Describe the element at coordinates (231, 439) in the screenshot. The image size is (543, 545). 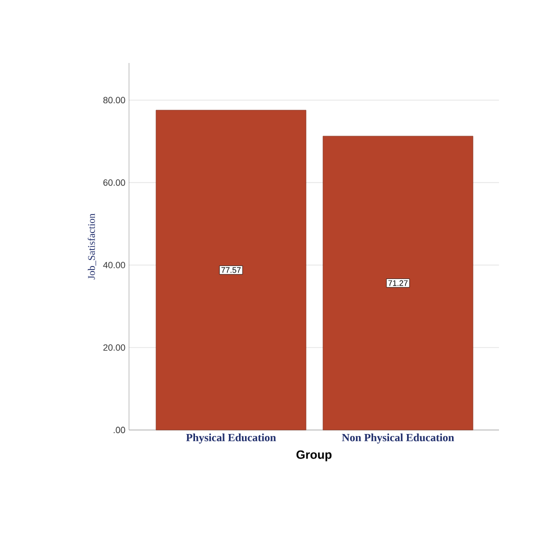
I see `x-tick-label: Physical Education` at that location.